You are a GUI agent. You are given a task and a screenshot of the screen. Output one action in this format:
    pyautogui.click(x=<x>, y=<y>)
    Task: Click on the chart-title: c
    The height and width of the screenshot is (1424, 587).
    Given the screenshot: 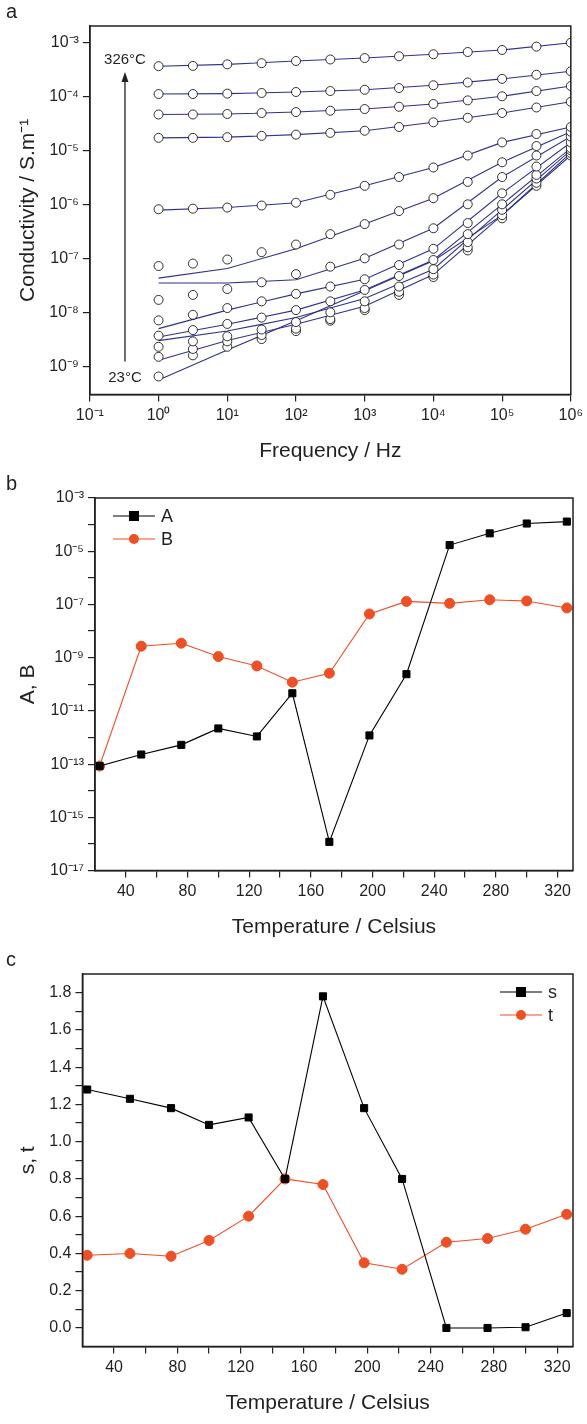 What is the action you would take?
    pyautogui.click(x=11, y=958)
    